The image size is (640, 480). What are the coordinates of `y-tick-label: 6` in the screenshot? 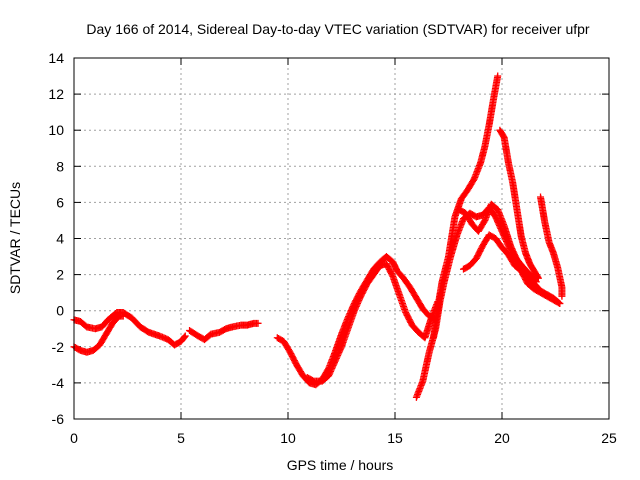 It's located at (60, 202).